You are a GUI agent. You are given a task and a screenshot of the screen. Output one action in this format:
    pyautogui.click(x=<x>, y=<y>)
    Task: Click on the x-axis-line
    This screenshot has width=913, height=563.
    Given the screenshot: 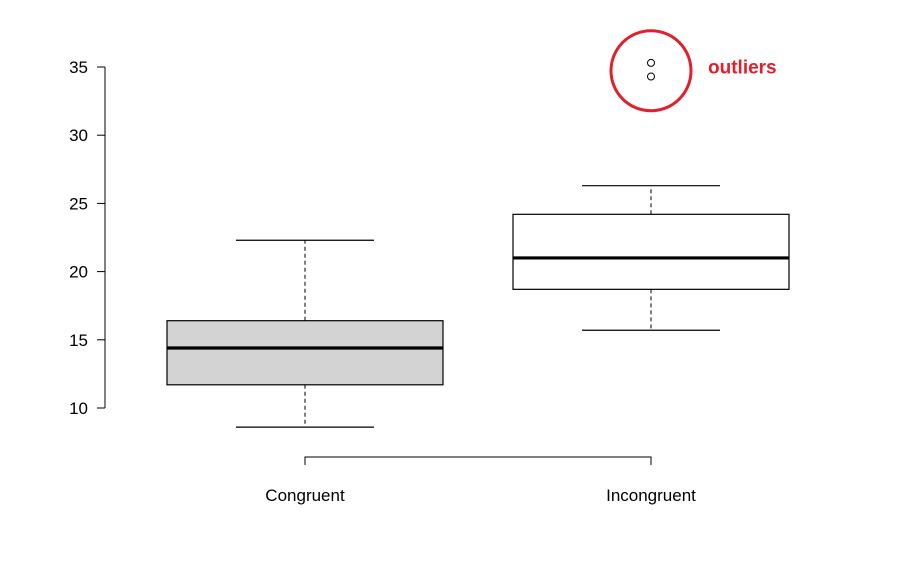 What is the action you would take?
    pyautogui.click(x=478, y=460)
    